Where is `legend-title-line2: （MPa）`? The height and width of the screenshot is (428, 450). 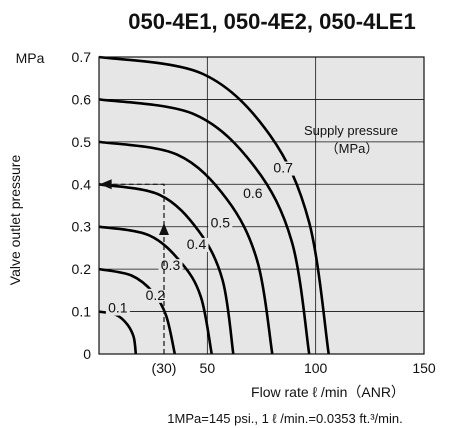
legend-title-line2: （MPa） is located at coordinates (352, 148).